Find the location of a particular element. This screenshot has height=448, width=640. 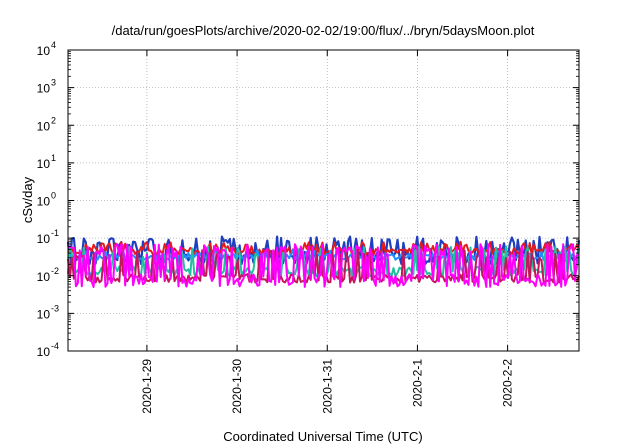

x-tick-label: 2020-2-2 is located at coordinates (508, 383).